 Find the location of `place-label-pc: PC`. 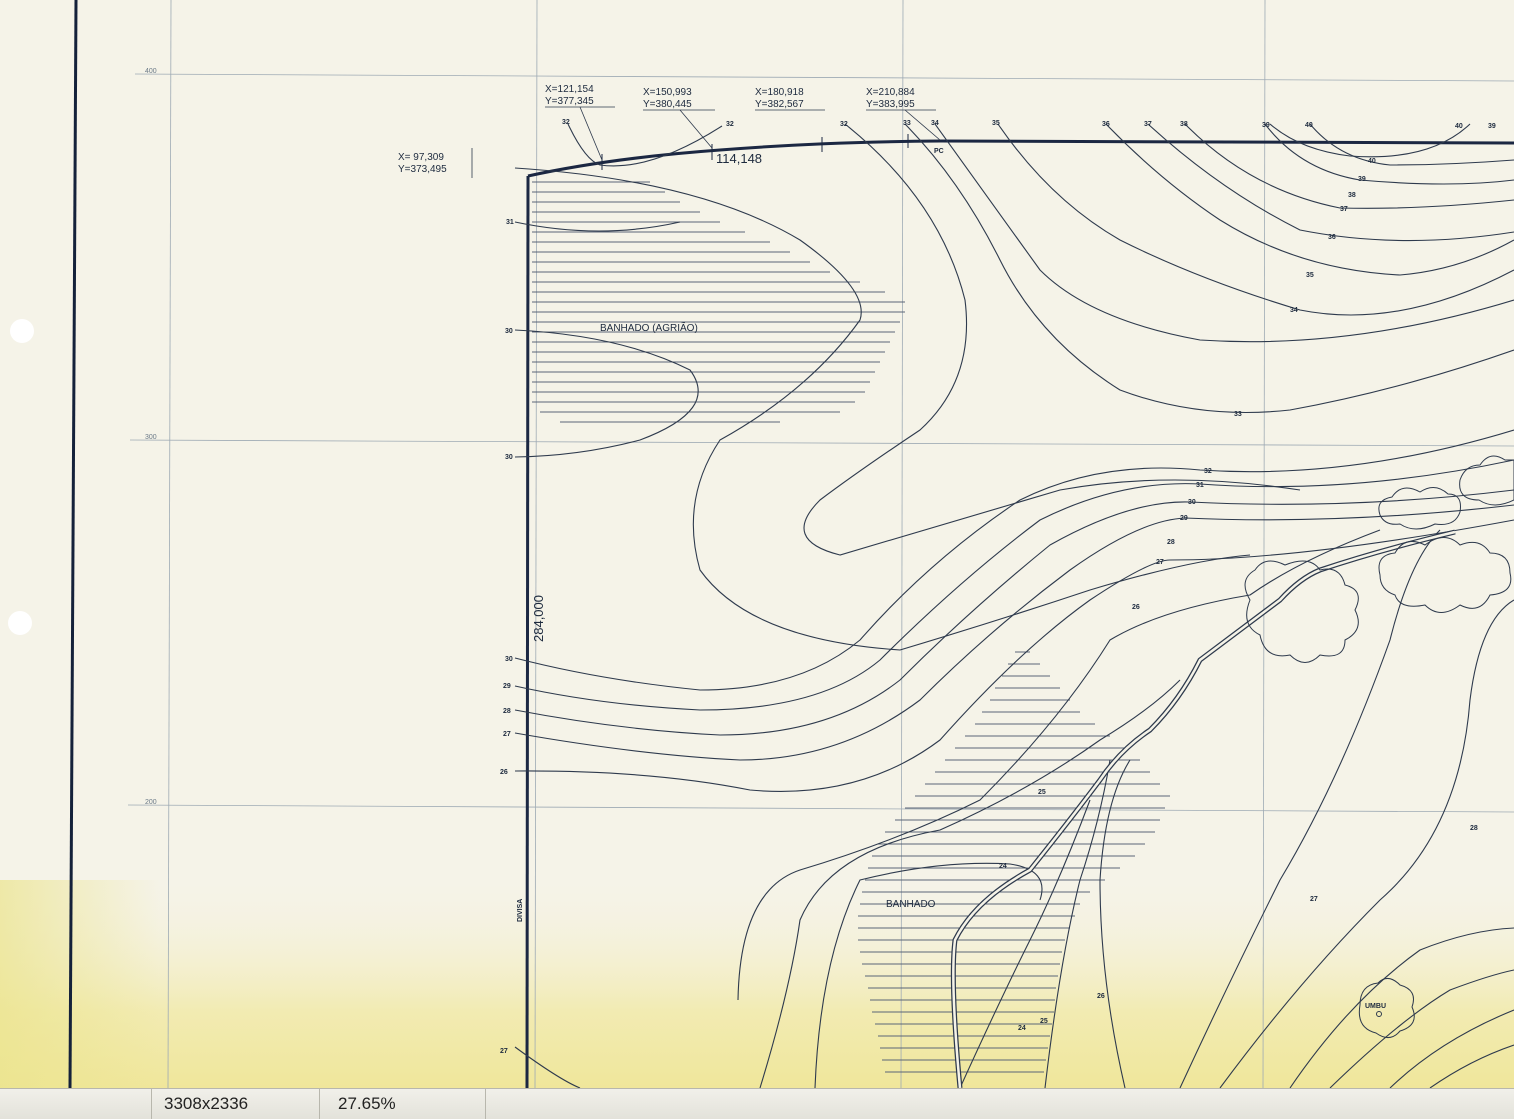

place-label-pc: PC is located at coordinates (939, 151).